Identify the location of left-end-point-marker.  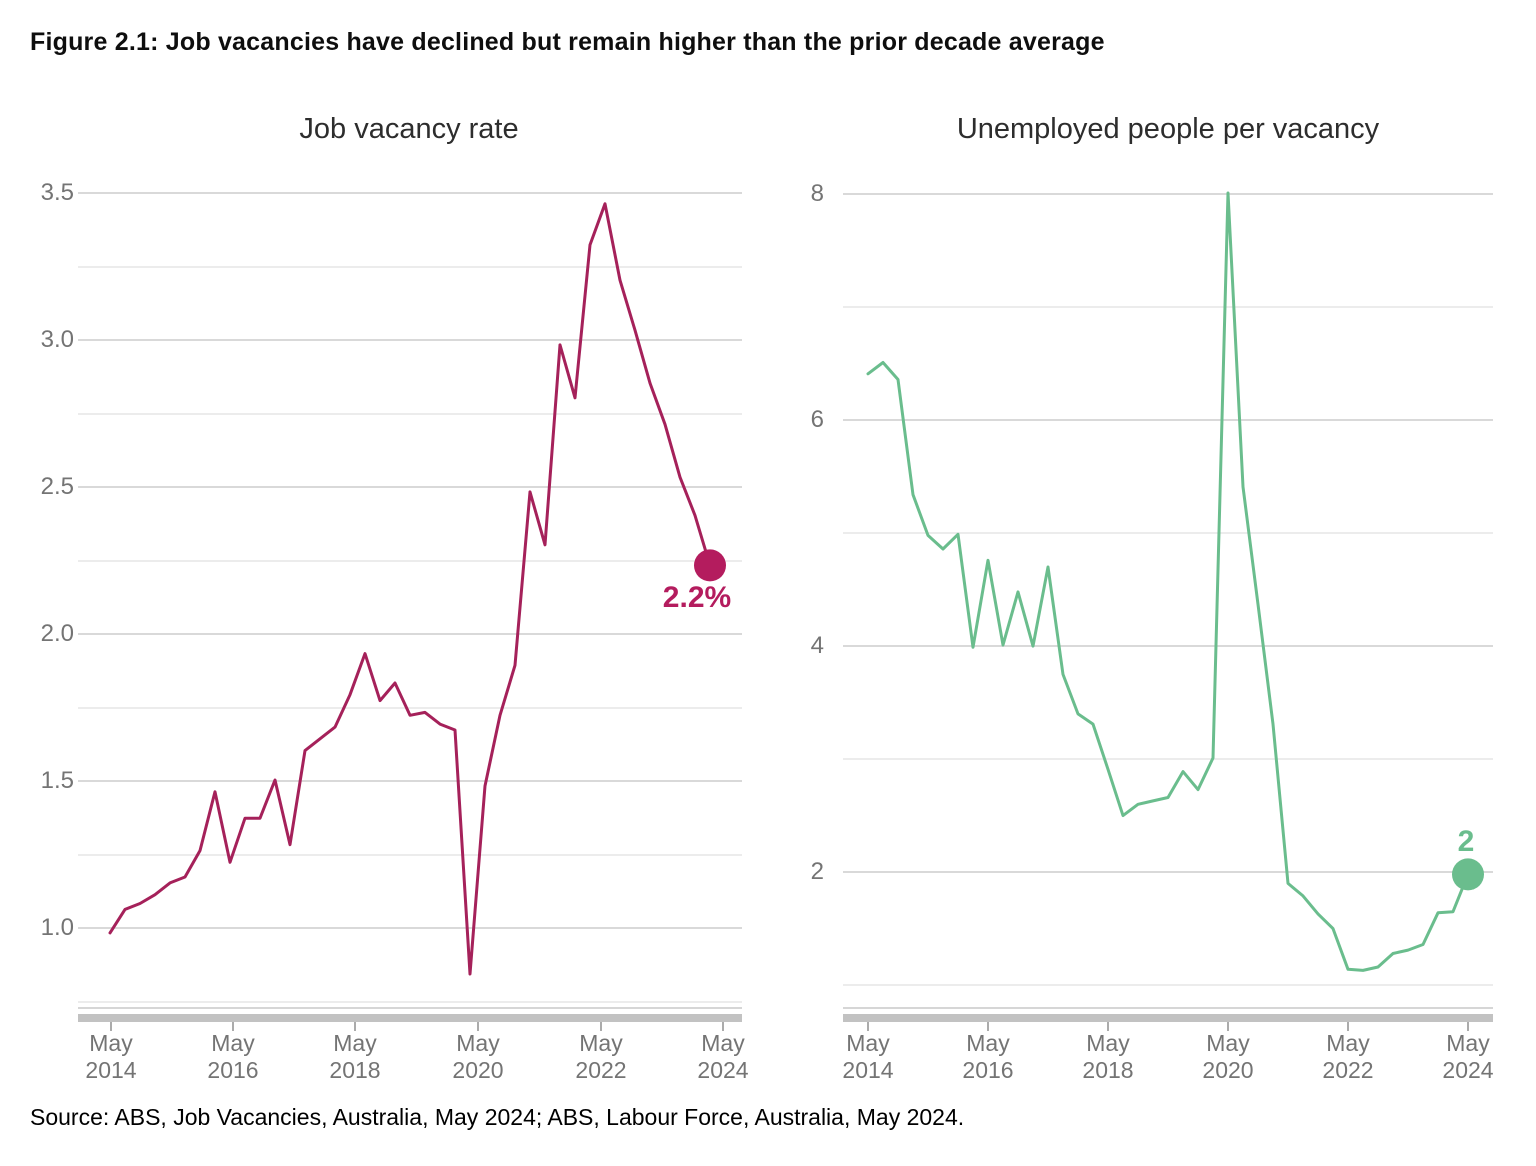
(710, 565).